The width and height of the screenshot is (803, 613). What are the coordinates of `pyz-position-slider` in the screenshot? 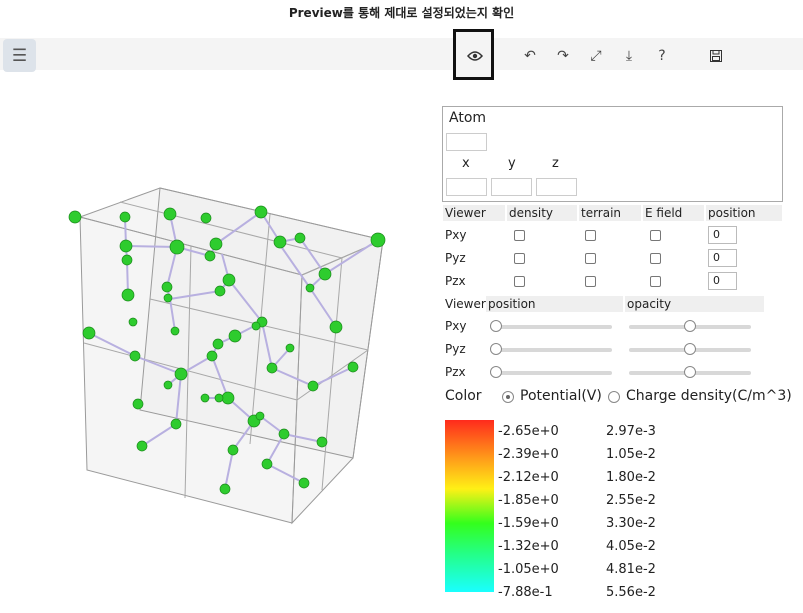 It's located at (551, 349).